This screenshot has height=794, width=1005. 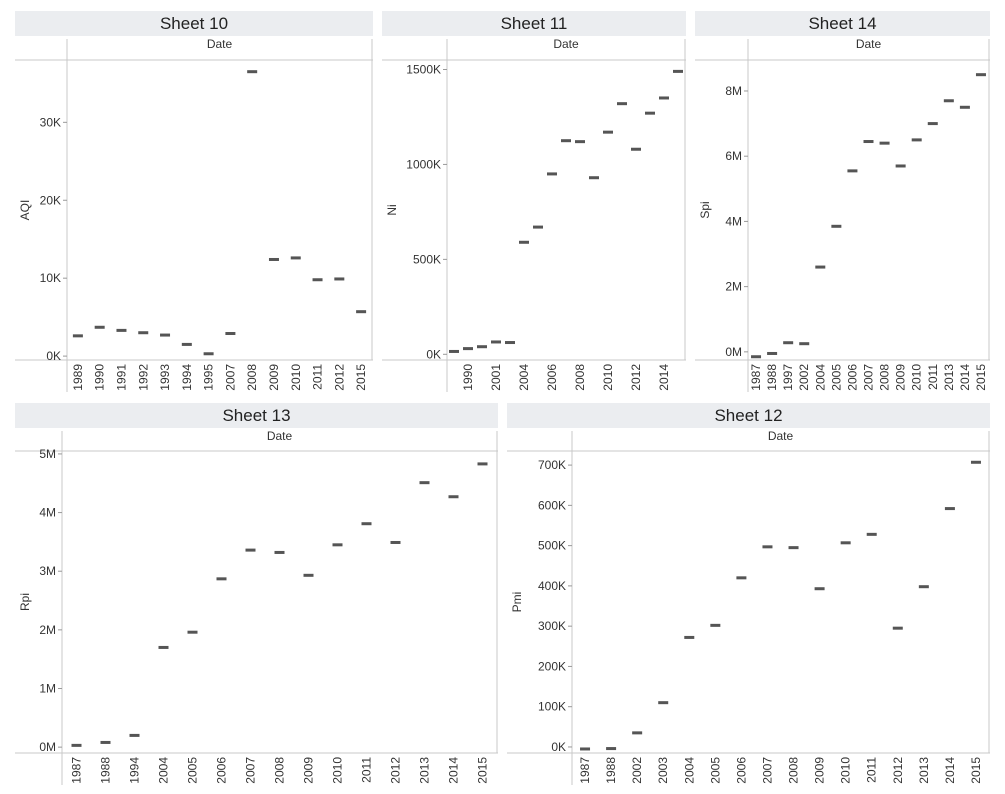 I want to click on x-tick-label: 1991, so click(x=121, y=377).